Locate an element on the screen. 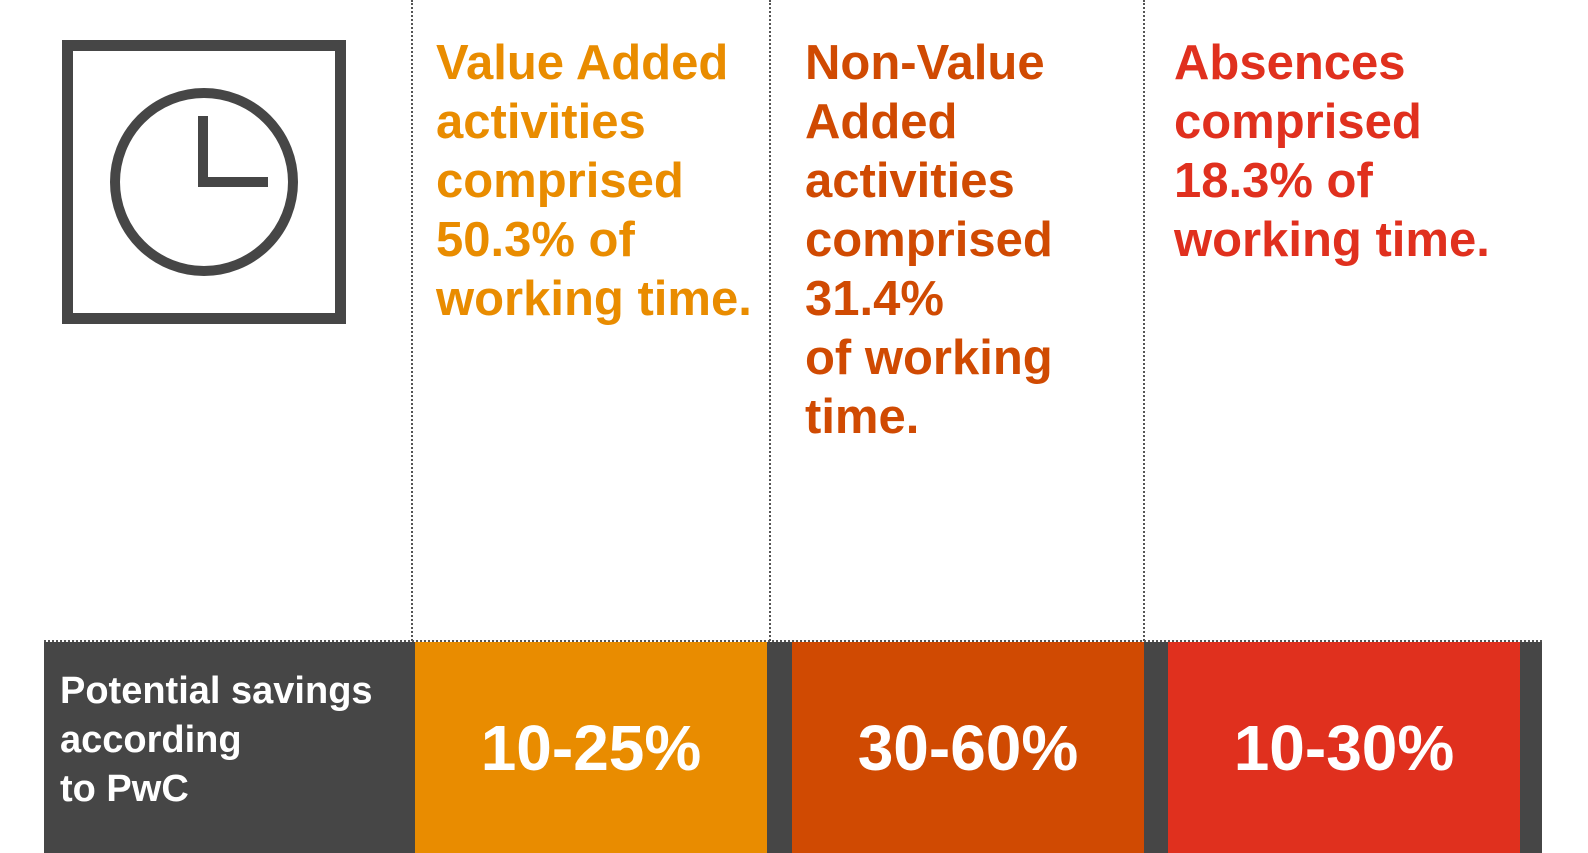  row-divider is located at coordinates (793, 641).